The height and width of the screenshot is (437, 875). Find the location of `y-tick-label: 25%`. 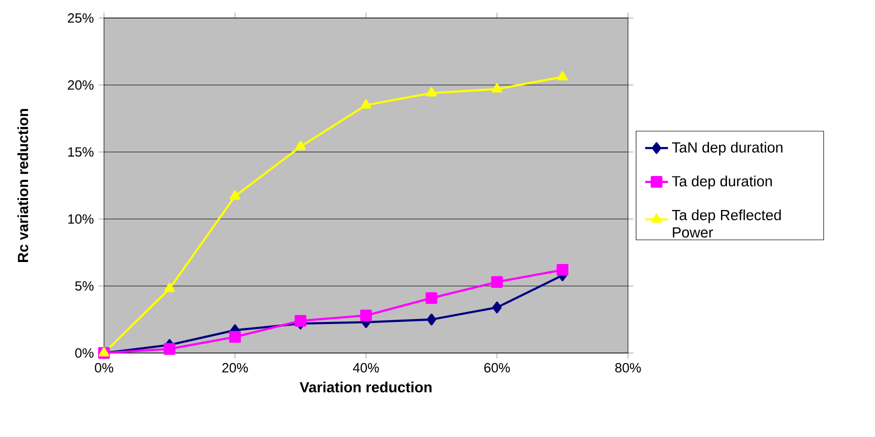

y-tick-label: 25% is located at coordinates (81, 18).